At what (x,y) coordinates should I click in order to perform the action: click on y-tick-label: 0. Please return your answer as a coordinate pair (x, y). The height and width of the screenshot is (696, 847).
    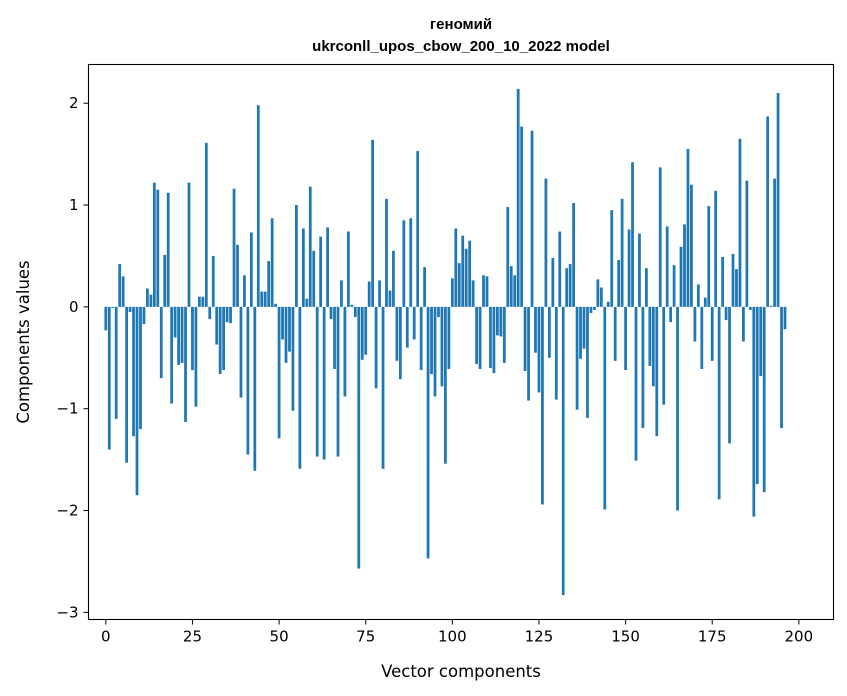
    Looking at the image, I should click on (74, 307).